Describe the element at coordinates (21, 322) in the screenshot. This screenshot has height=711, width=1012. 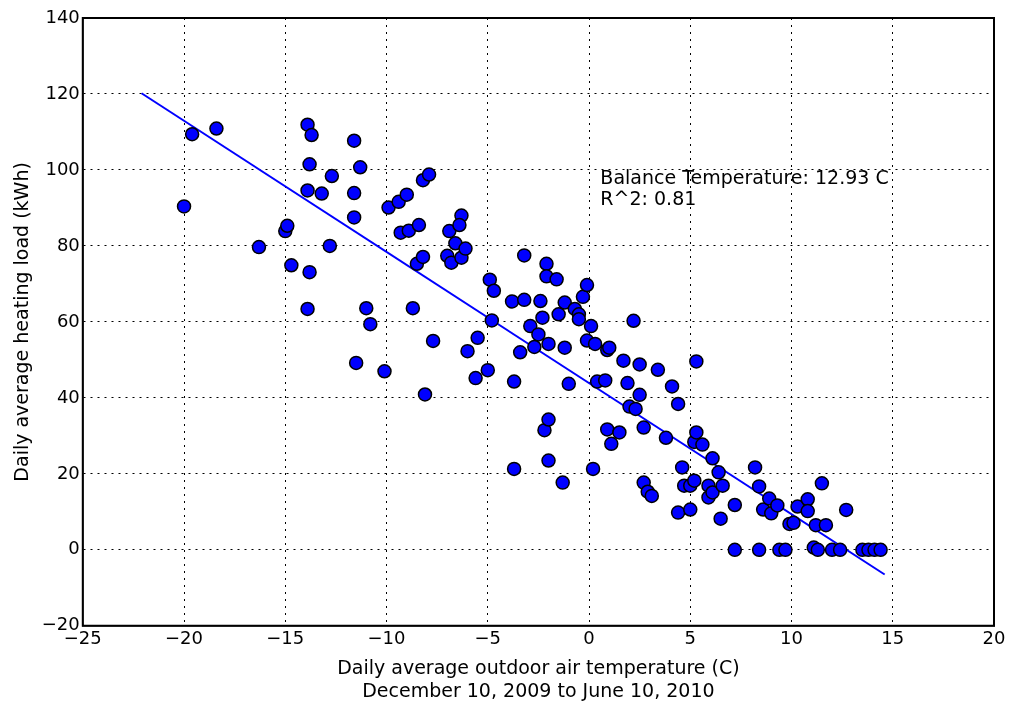
I see `y-axis-title: Daily average heating load (kWh)` at that location.